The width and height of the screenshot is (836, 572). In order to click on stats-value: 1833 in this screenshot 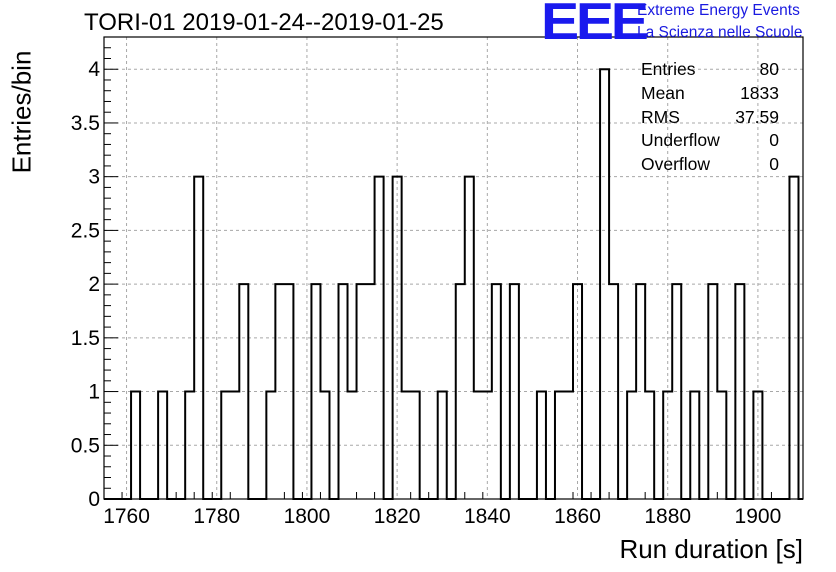, I will do `click(759, 92)`.